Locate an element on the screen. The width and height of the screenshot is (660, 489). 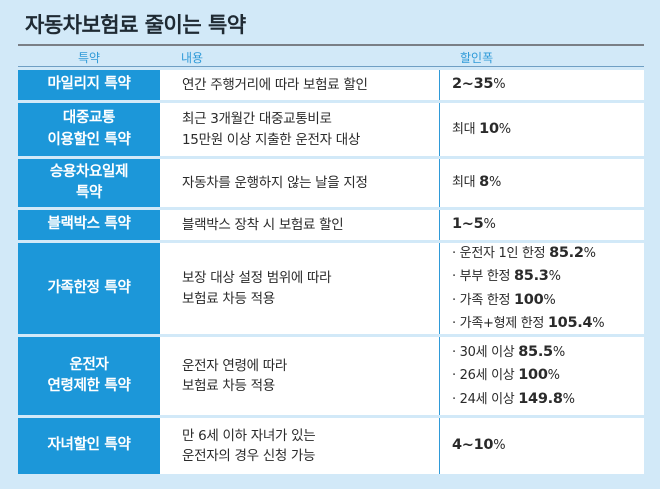
discount-value: 1~5 is located at coordinates (468, 224).